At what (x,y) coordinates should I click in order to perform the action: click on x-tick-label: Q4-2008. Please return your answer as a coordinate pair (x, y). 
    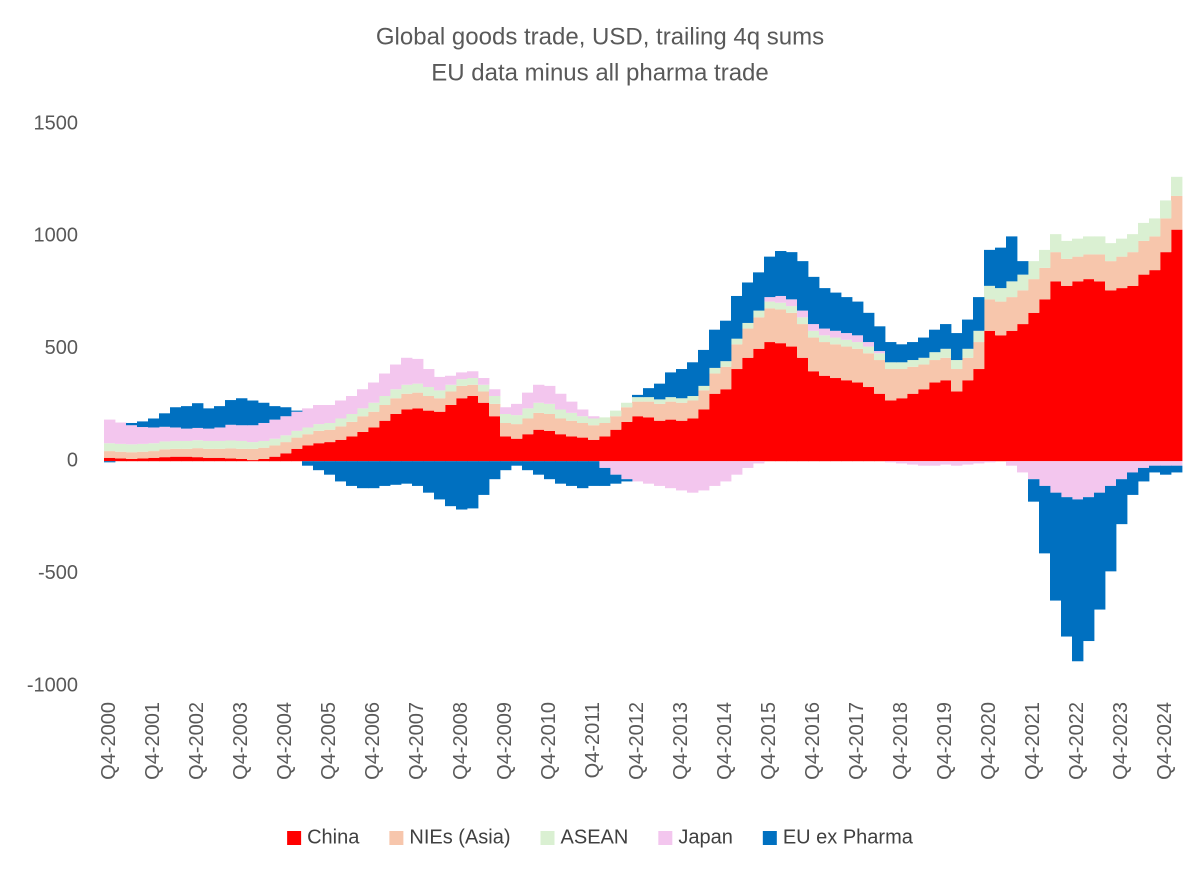
    Looking at the image, I should click on (461, 741).